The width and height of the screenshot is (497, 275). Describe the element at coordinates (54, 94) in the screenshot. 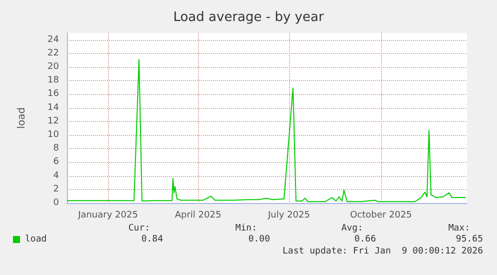

I see `y-tick-label: 16` at that location.